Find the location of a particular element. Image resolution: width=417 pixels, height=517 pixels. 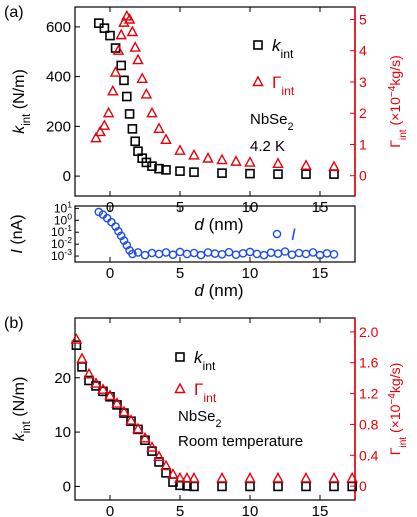

y-tick-label: 0 is located at coordinates (67, 486).